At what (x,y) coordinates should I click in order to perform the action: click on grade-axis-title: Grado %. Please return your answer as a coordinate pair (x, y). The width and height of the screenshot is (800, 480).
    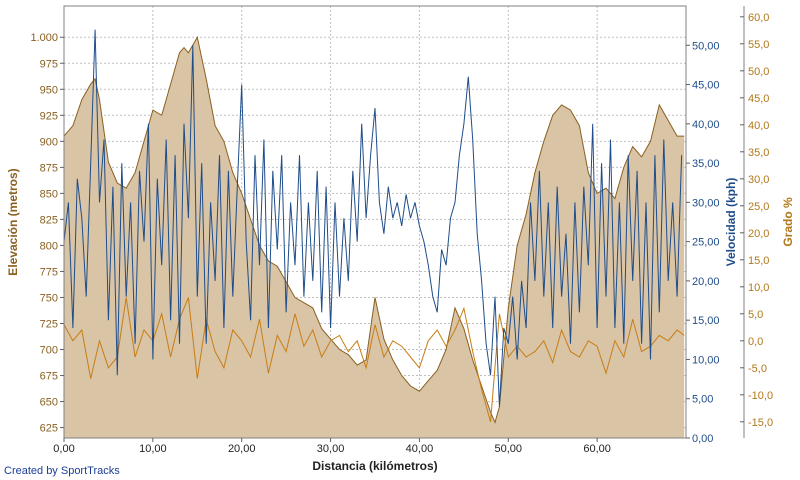
    Looking at the image, I should click on (788, 222).